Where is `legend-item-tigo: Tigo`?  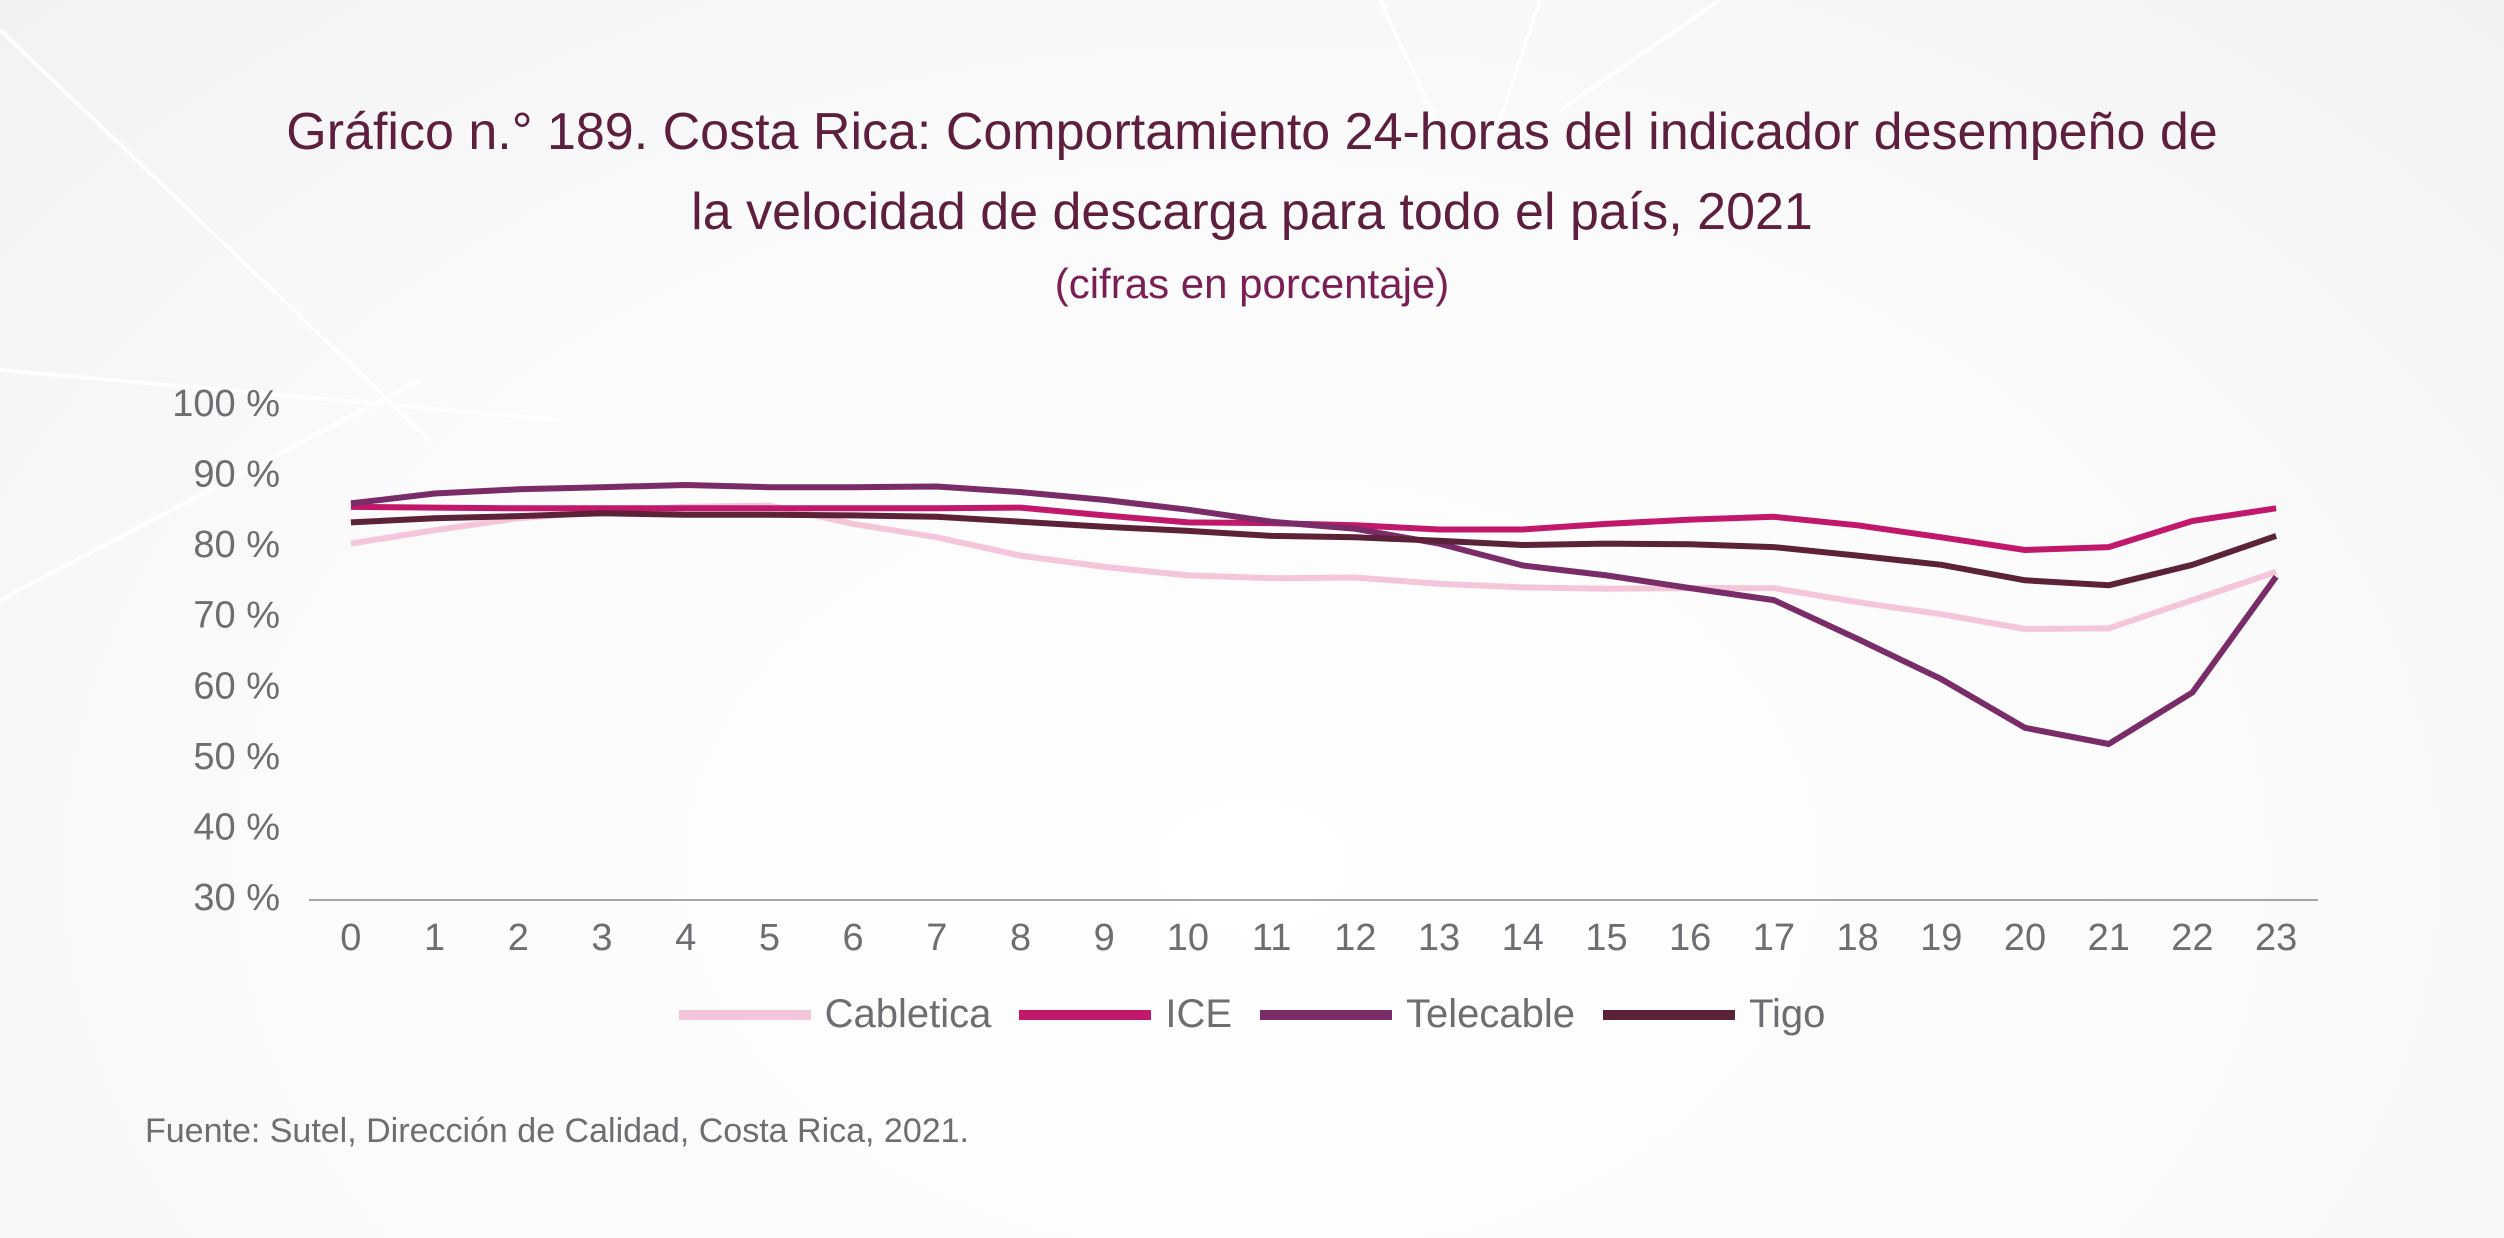
legend-item-tigo: Tigo is located at coordinates (1714, 1014).